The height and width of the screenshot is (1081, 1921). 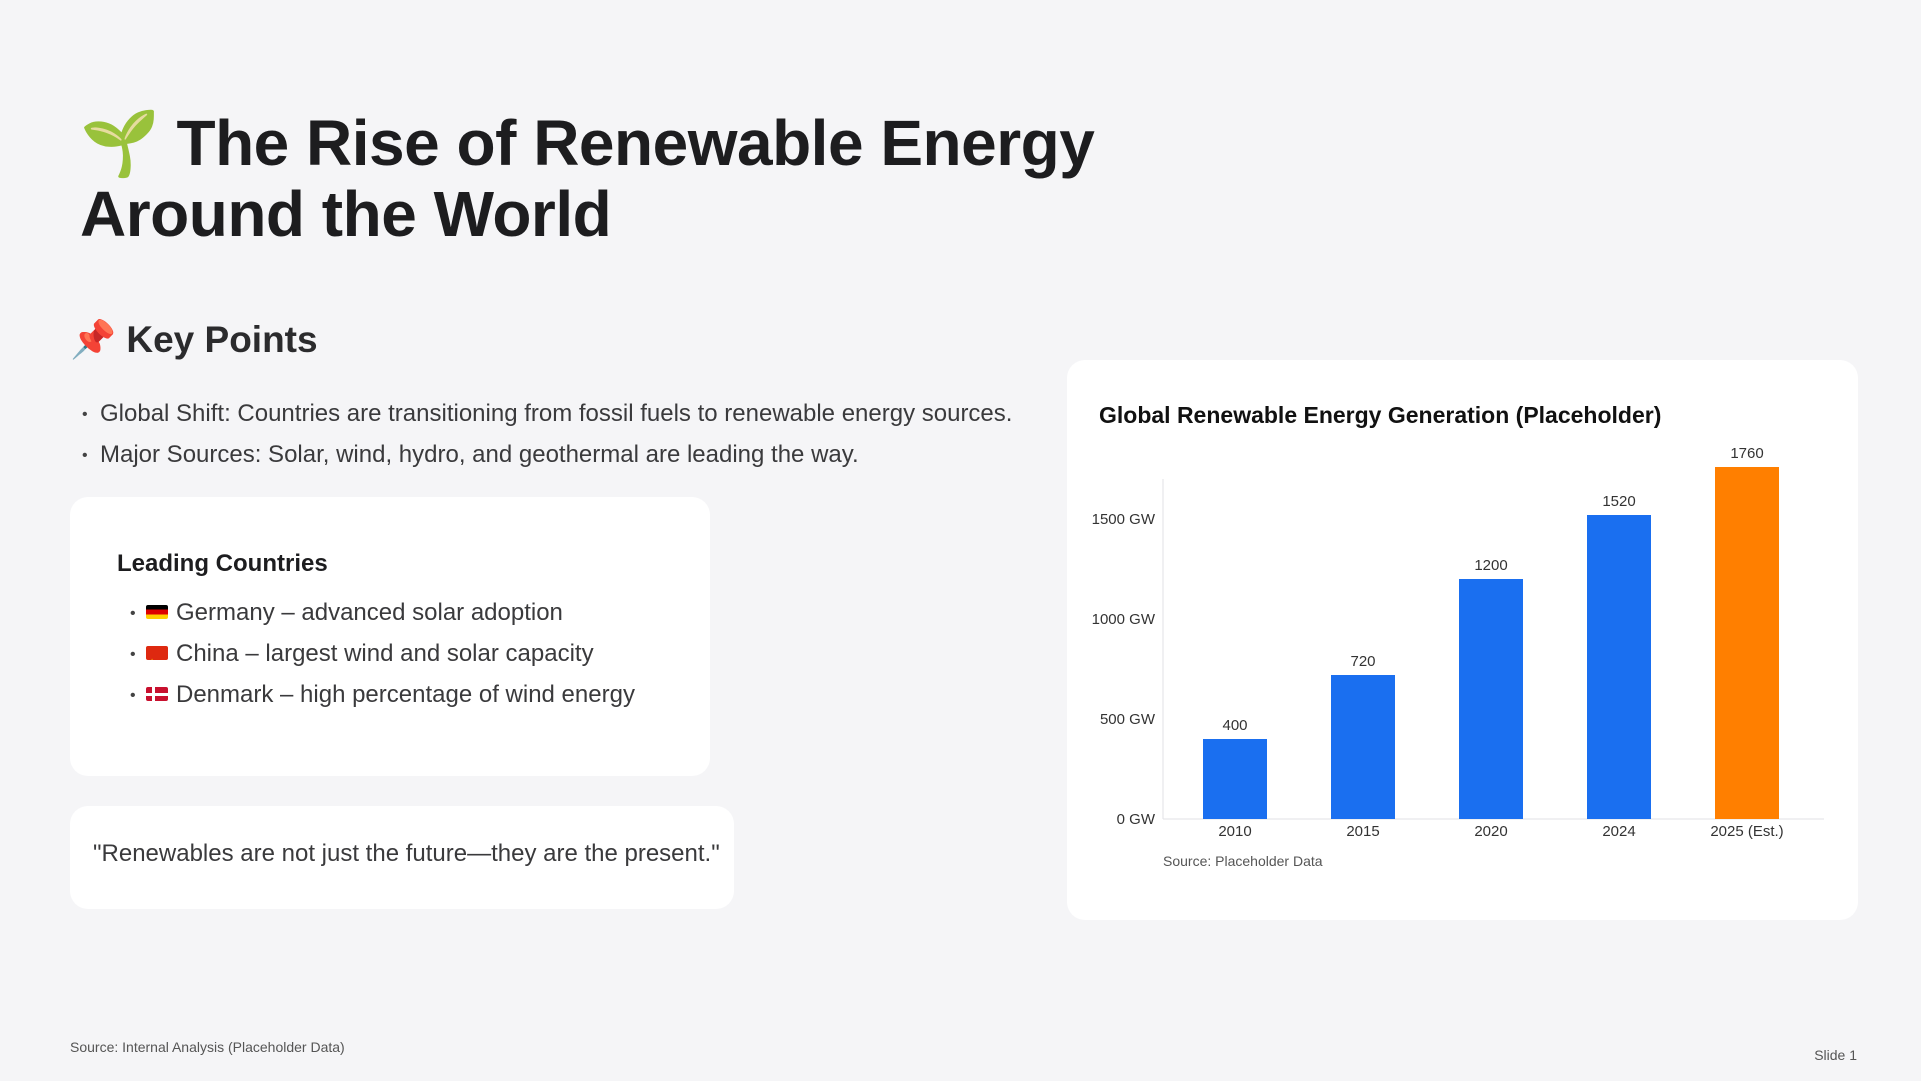 What do you see at coordinates (222, 563) in the screenshot?
I see `leading-countries-heading: Leading Countries` at bounding box center [222, 563].